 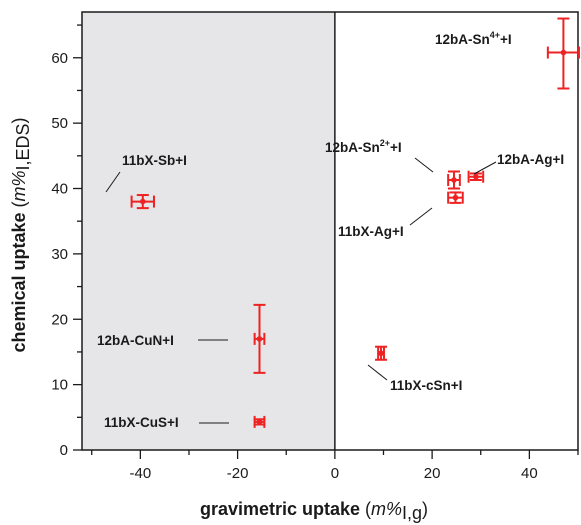 What do you see at coordinates (154, 160) in the screenshot?
I see `point-label: 11bX-Sb+I` at bounding box center [154, 160].